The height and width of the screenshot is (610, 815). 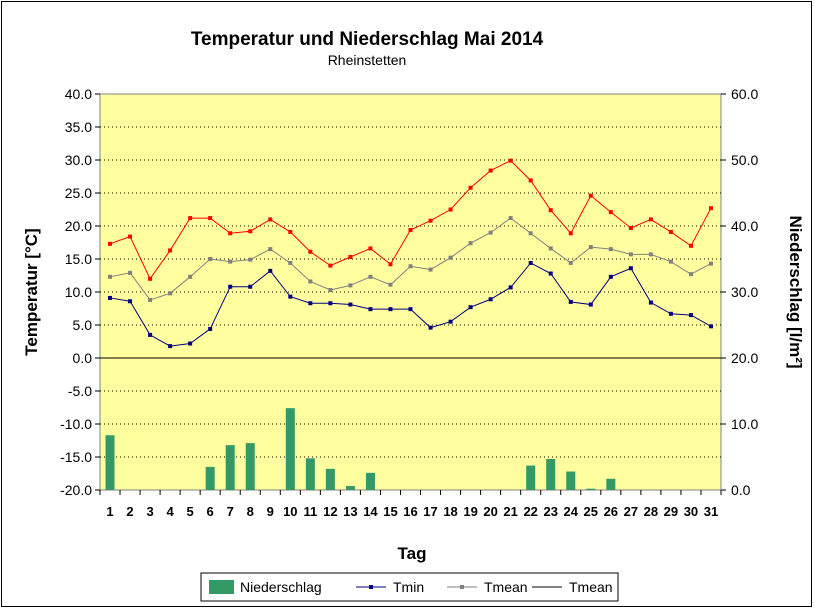 I want to click on x-tick-label: 27, so click(x=631, y=511).